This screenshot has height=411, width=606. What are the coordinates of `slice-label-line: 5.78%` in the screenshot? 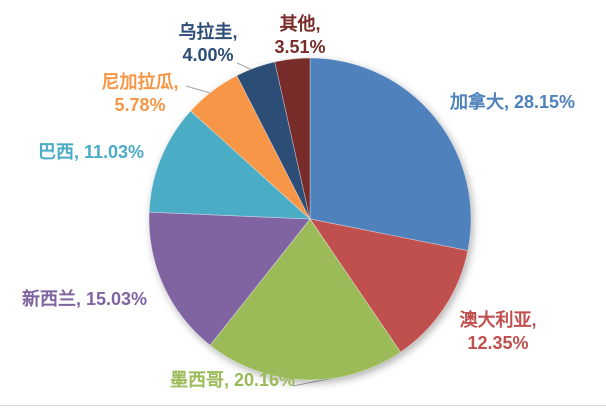 It's located at (140, 105).